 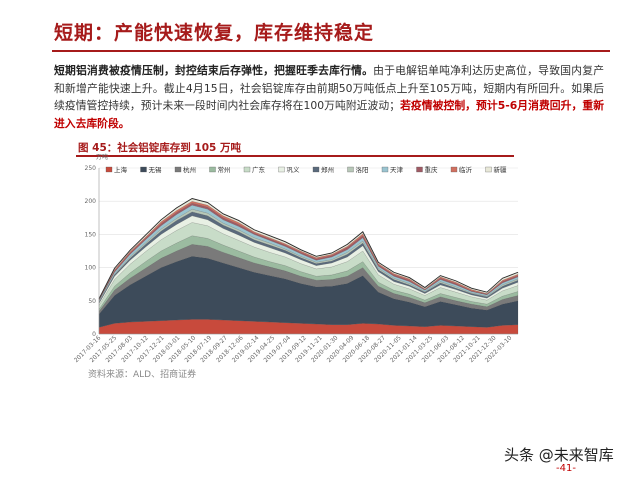 What do you see at coordinates (329, 114) in the screenshot?
I see `para-red-conclusion: 若疫情被控制，预计5-6月消费回升，重新进入去库阶段。` at bounding box center [329, 114].